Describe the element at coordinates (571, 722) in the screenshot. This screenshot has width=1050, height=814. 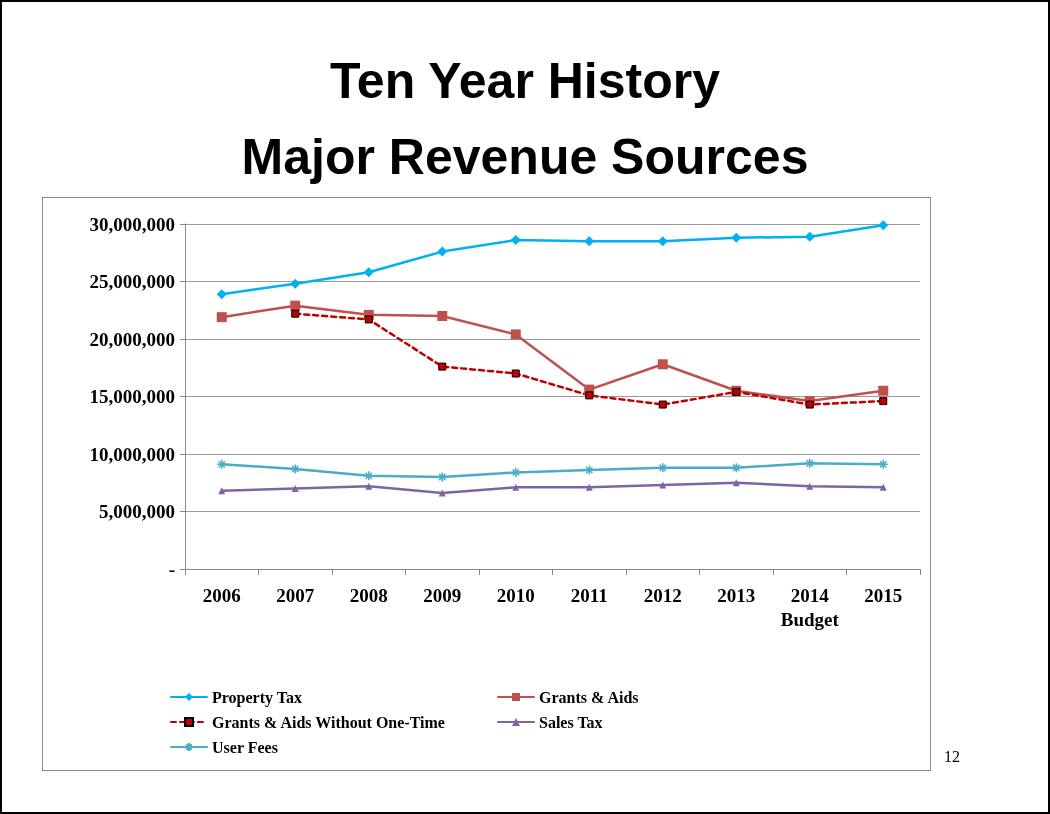
I see `legend-label: Sales Tax` at that location.